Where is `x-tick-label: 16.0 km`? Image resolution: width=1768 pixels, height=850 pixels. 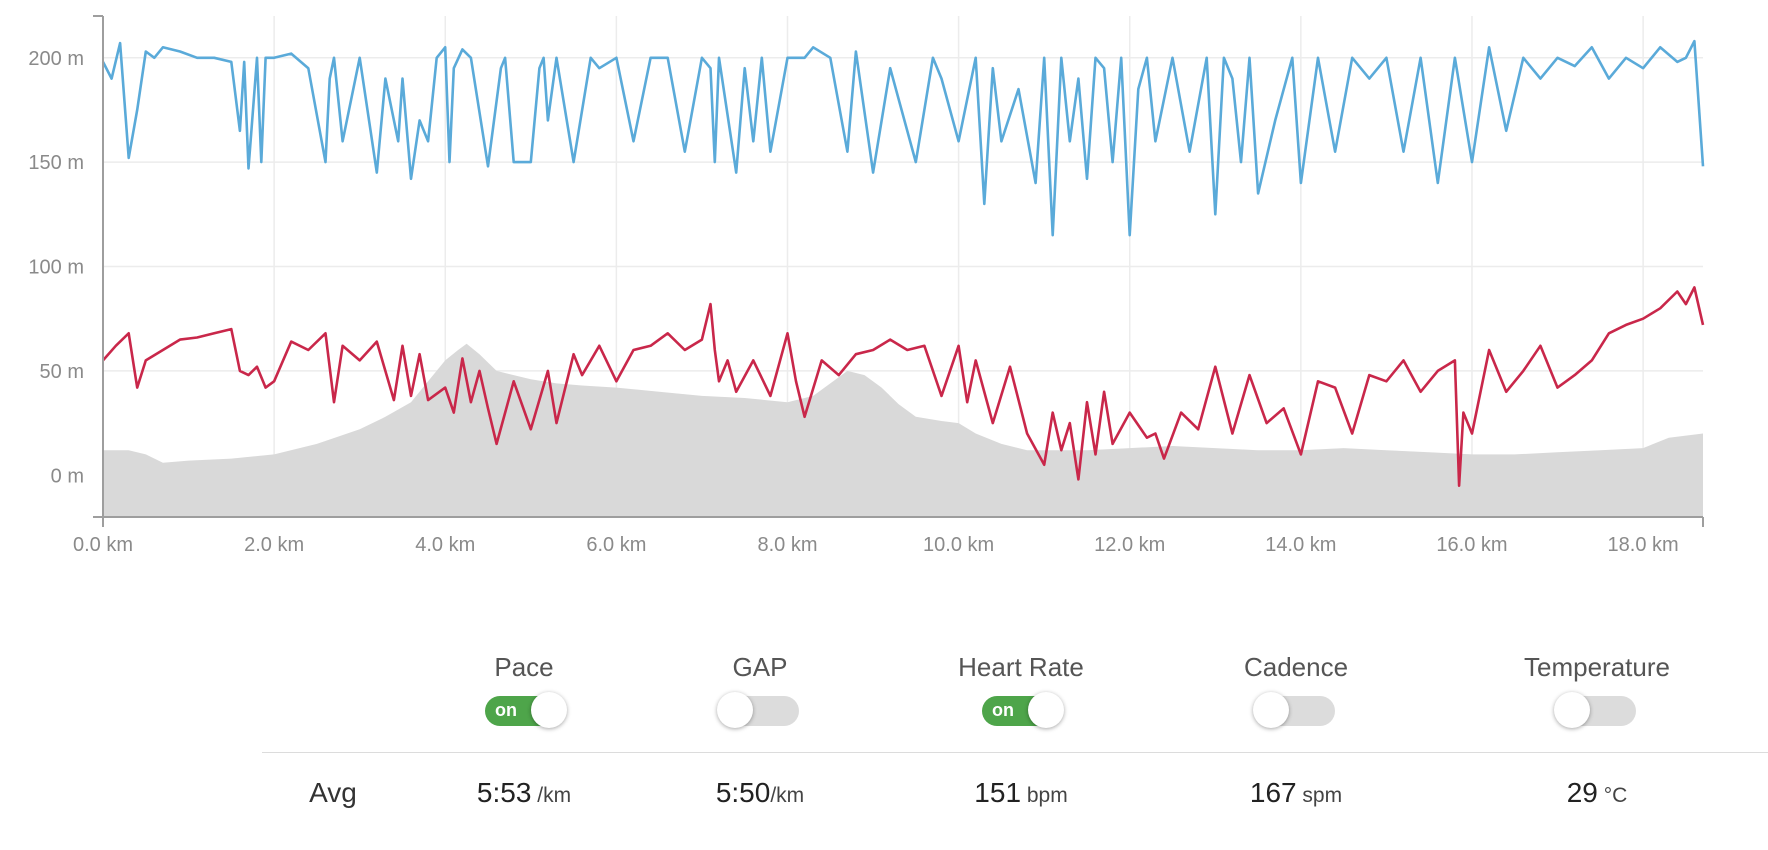
x-tick-label: 16.0 km is located at coordinates (1471, 545).